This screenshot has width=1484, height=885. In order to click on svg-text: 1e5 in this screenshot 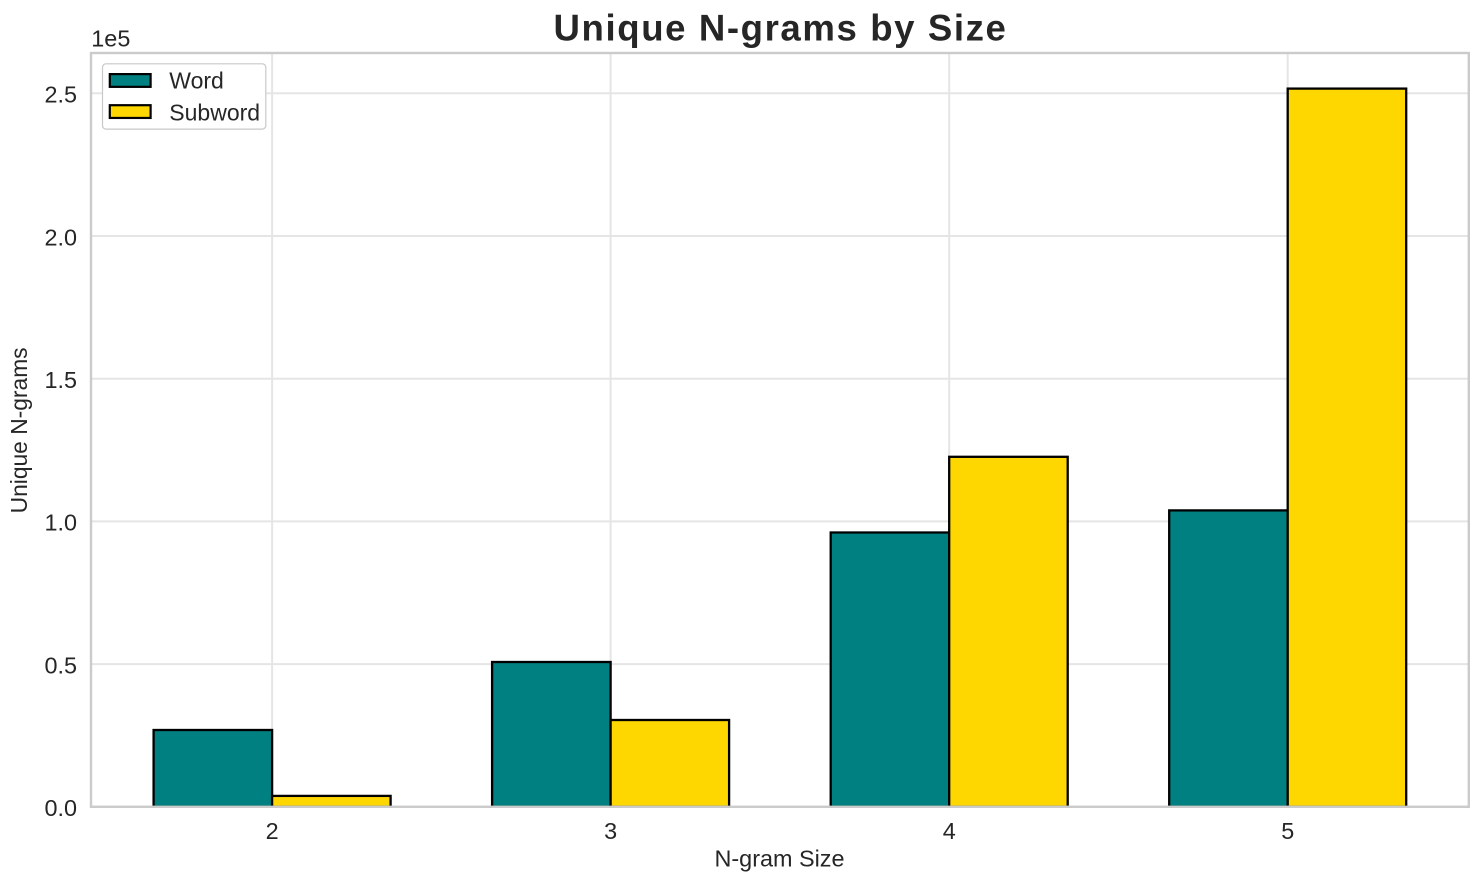, I will do `click(110, 38)`.